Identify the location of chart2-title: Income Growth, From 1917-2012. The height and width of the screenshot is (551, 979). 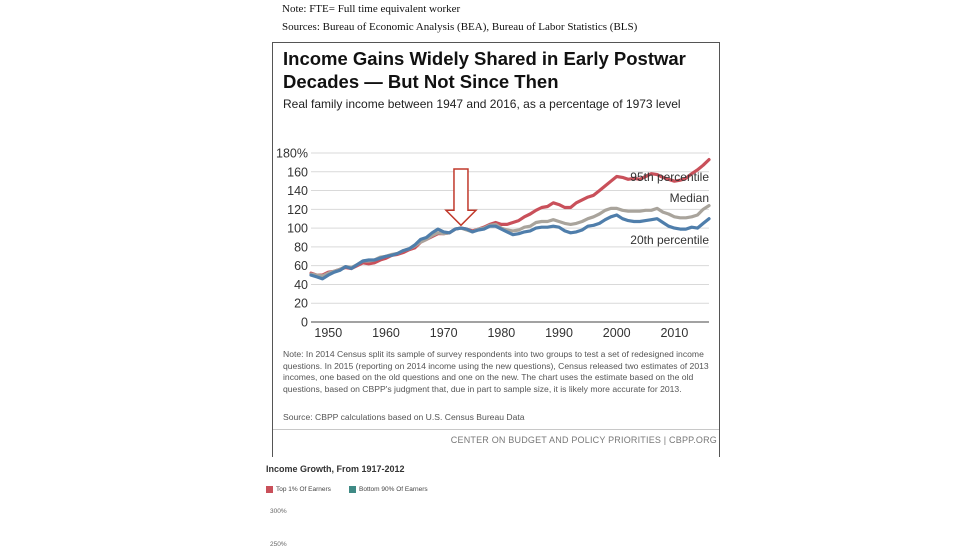
(335, 469).